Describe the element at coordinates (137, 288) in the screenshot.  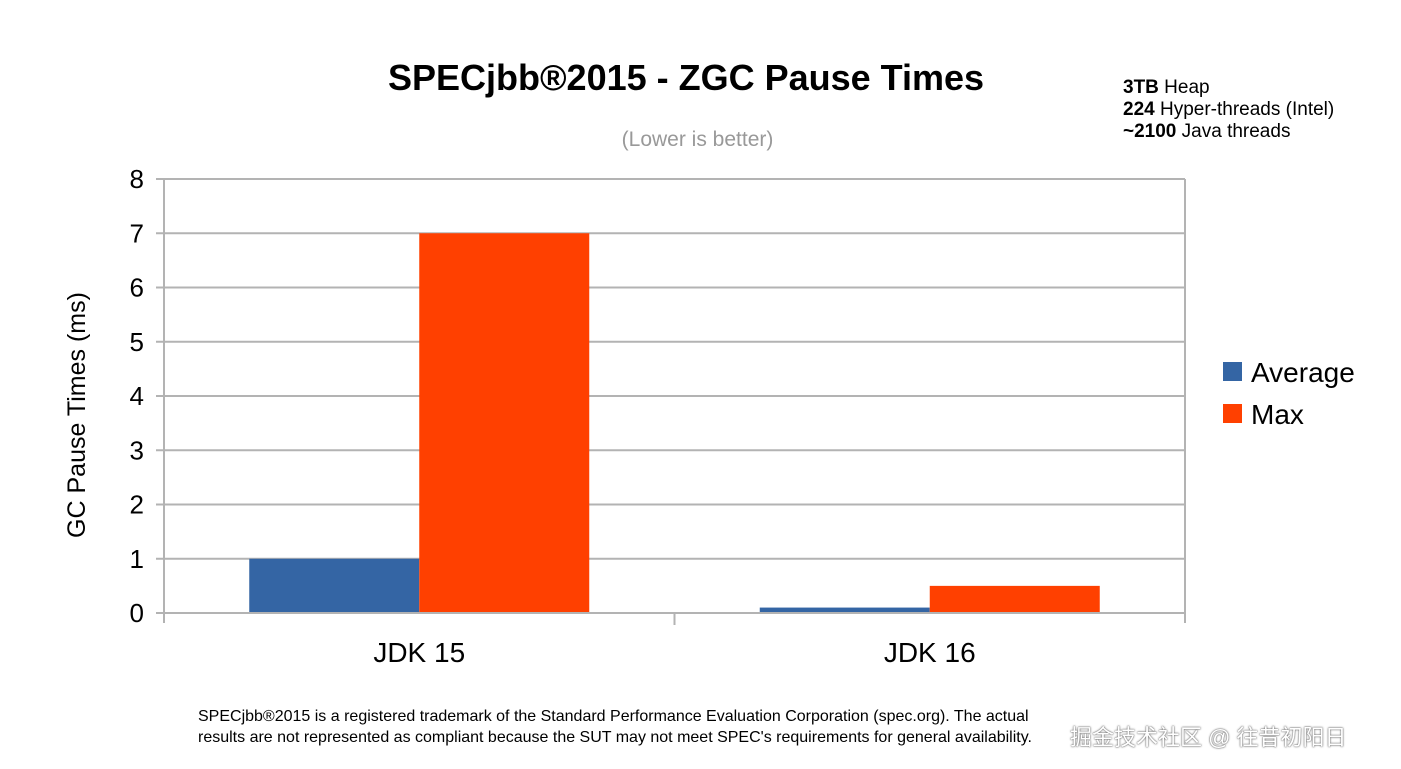
I see `y-tick-label: 6` at that location.